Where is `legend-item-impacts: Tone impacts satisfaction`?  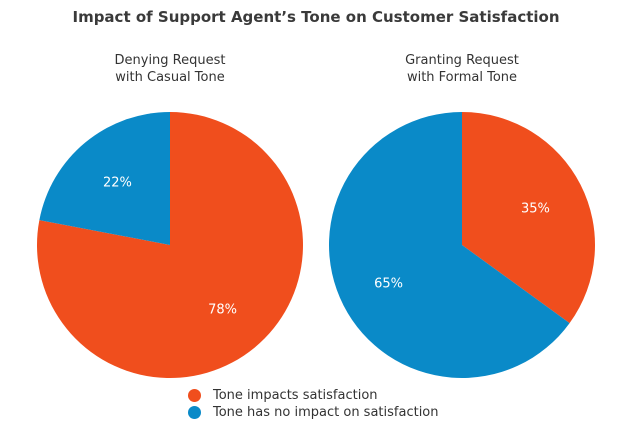
legend-item-impacts: Tone impacts satisfaction is located at coordinates (283, 395).